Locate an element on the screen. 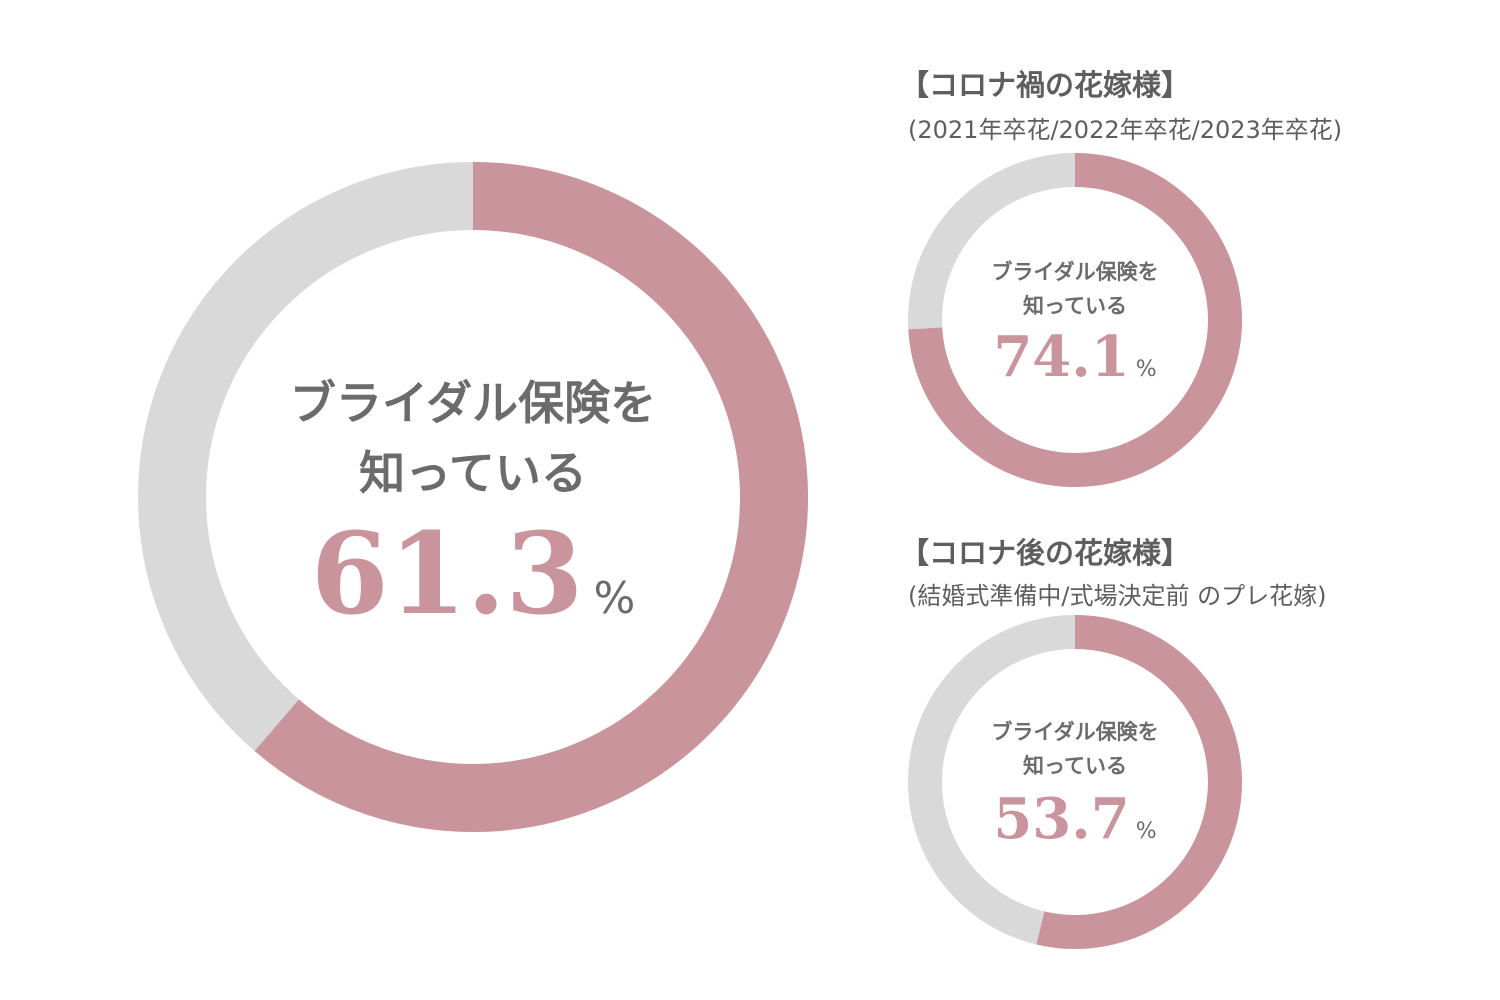 This screenshot has width=1500, height=1000. corona-during-percentage: 74.1% is located at coordinates (1075, 357).